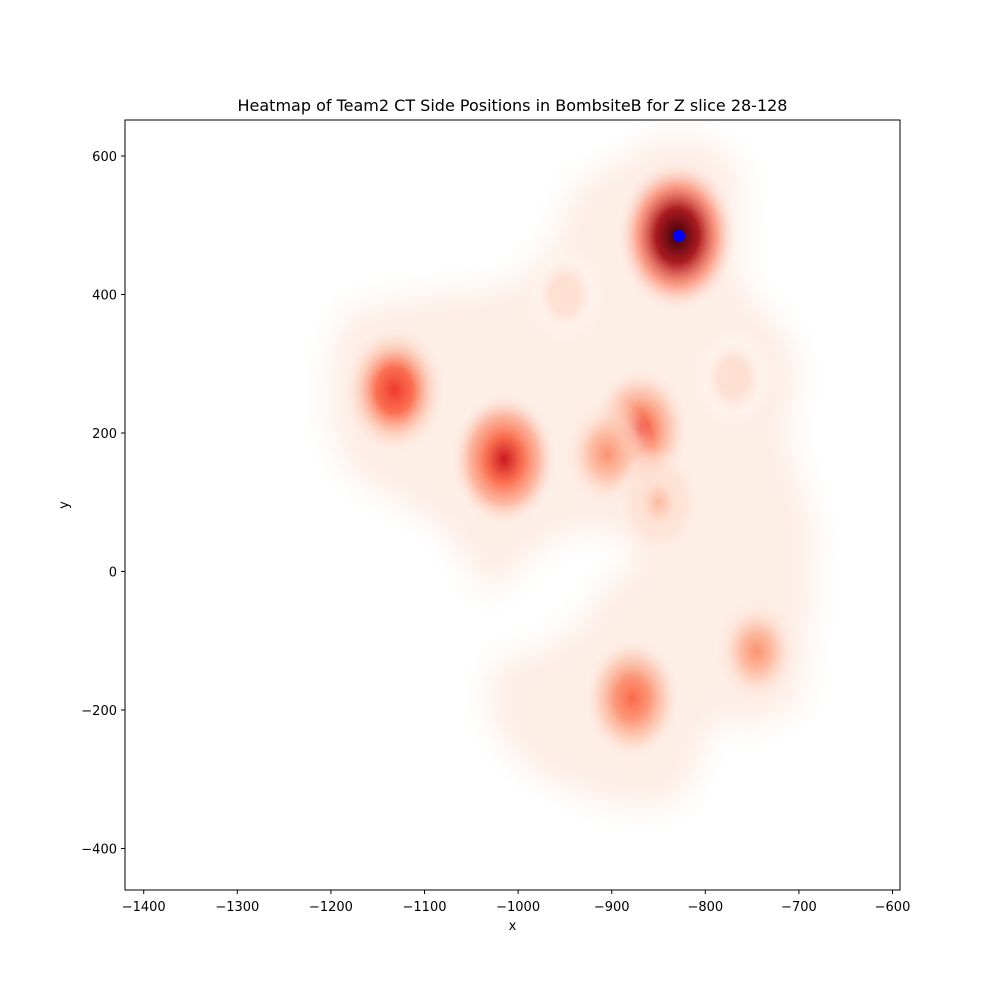 The height and width of the screenshot is (1000, 1000). What do you see at coordinates (103, 503) in the screenshot?
I see `y-axis: −400 −200 0 200 400 600` at bounding box center [103, 503].